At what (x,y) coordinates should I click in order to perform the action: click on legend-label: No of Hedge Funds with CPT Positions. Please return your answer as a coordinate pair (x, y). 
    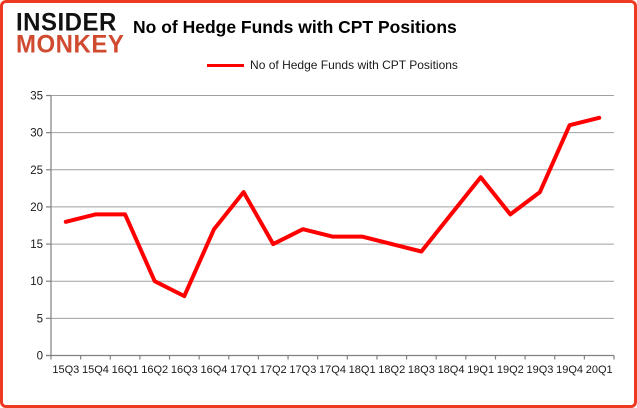
    Looking at the image, I should click on (354, 65).